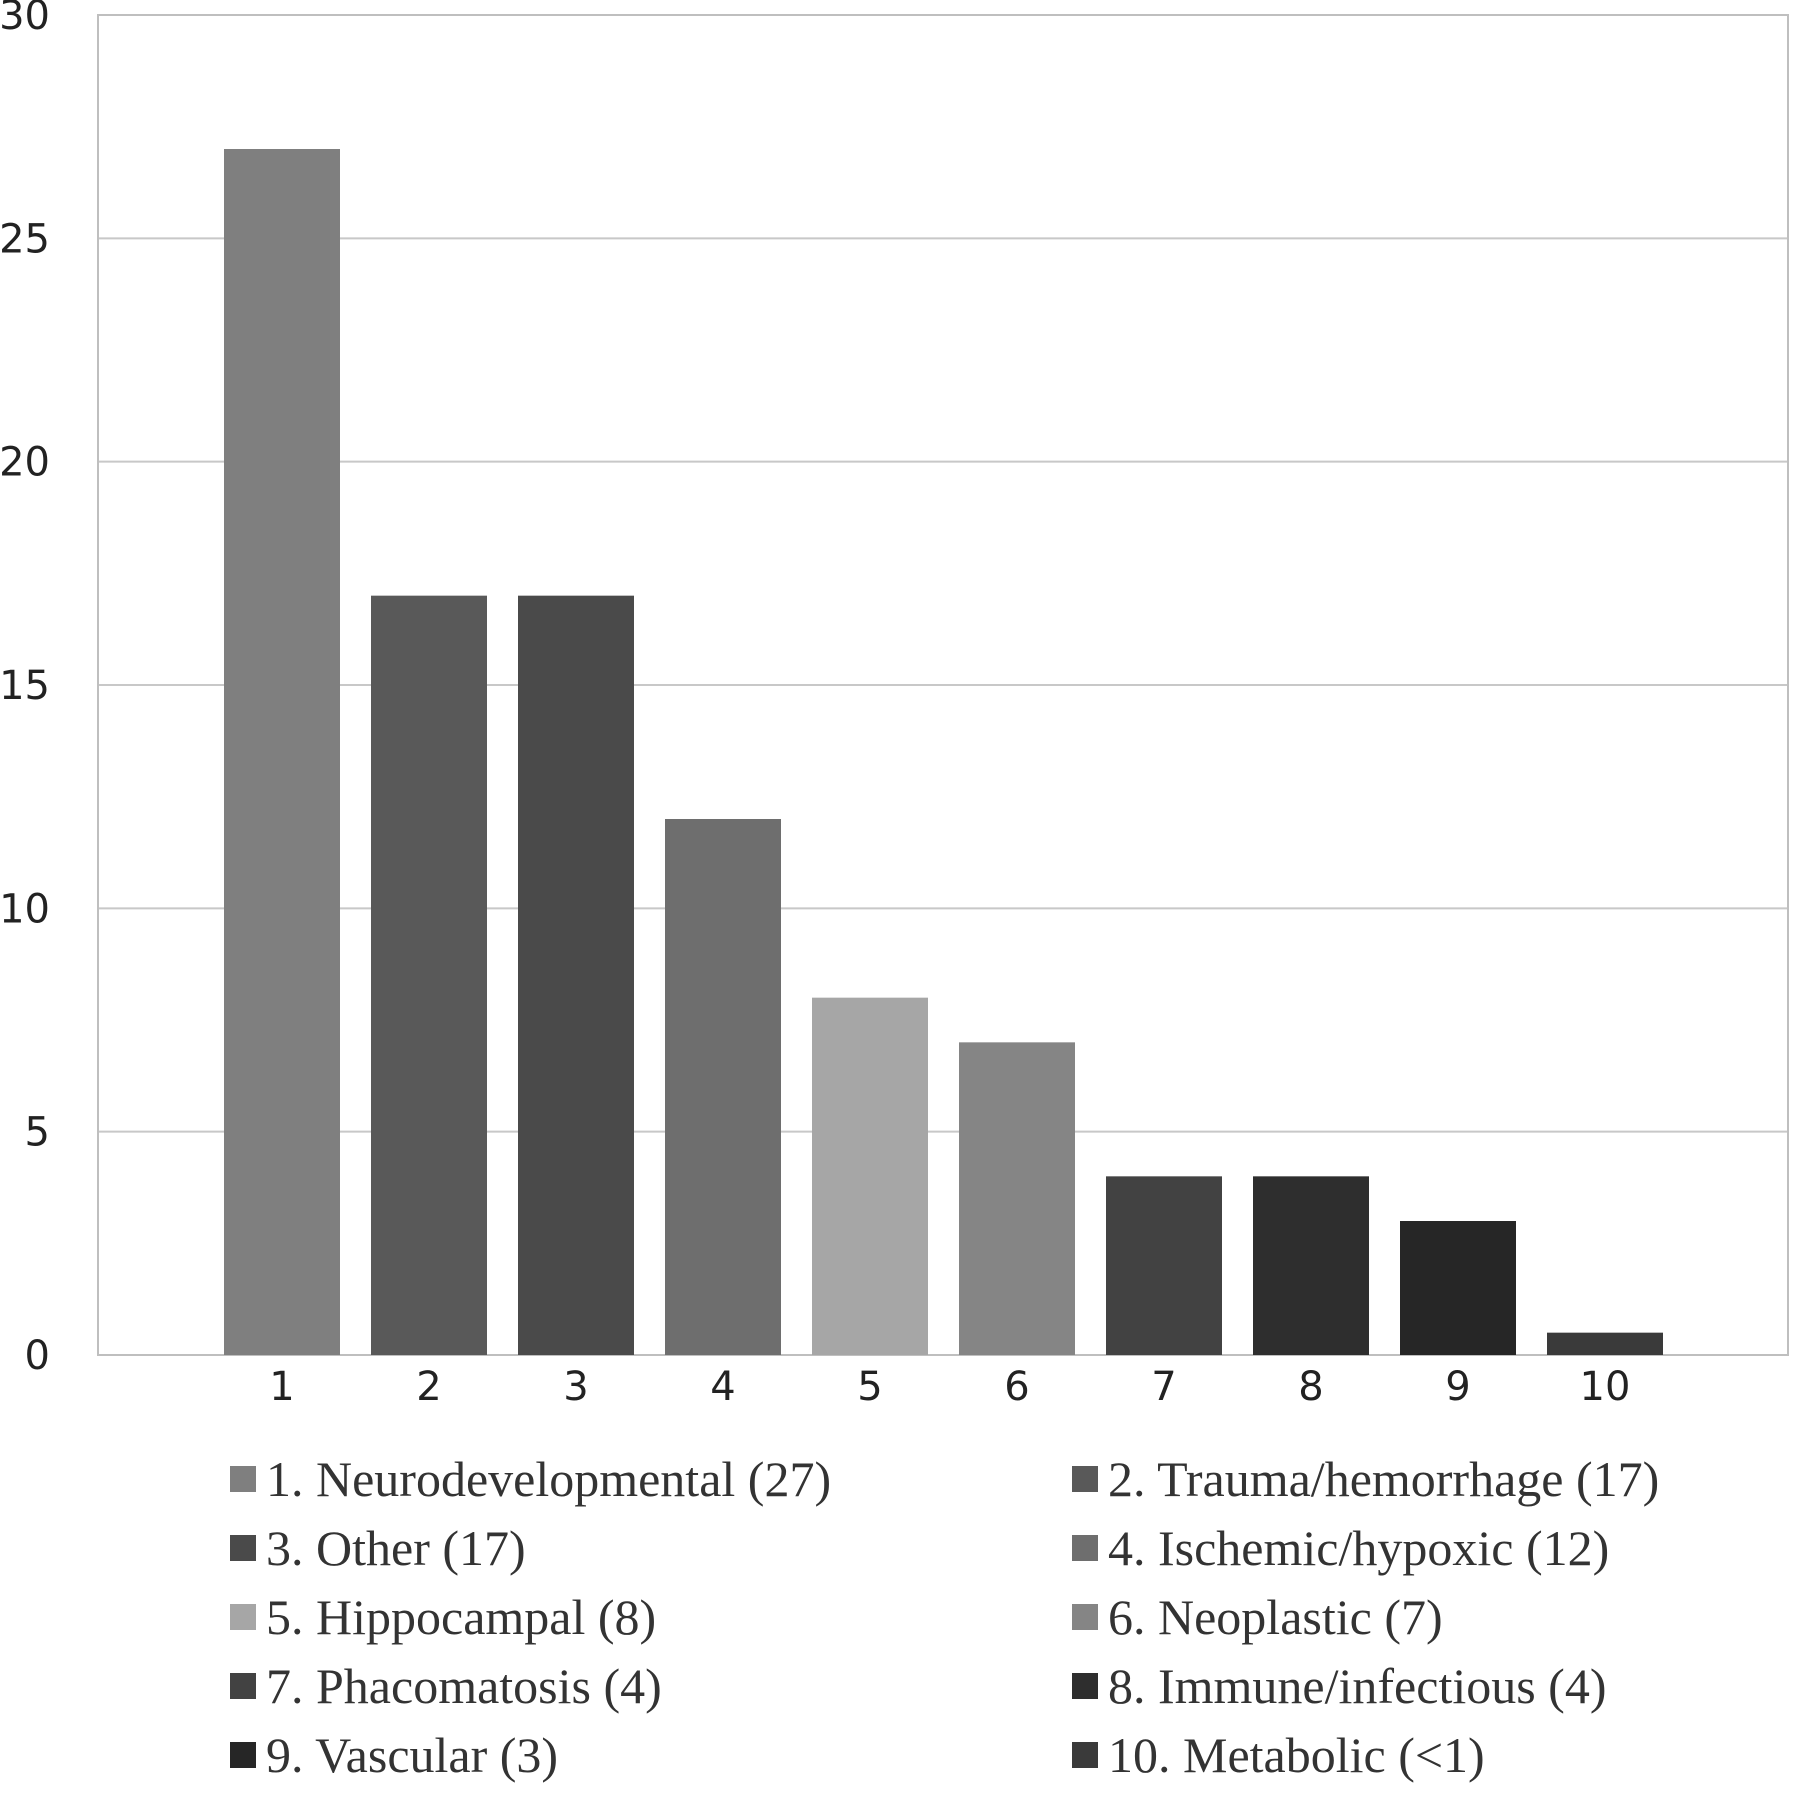  I want to click on legend-item: 1. Neurodevelopmental (27), so click(530, 1479).